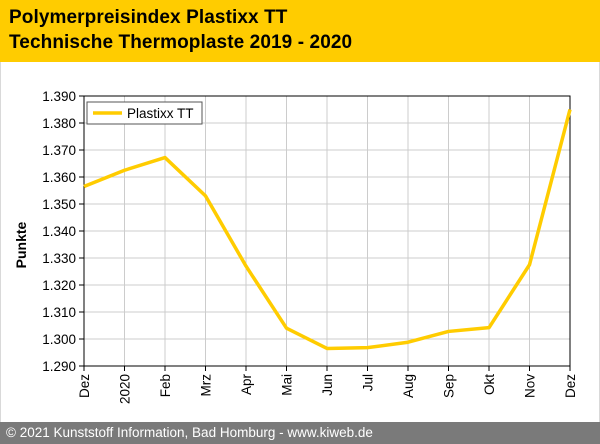 The height and width of the screenshot is (444, 600). I want to click on y-tick-label: 1.330, so click(59, 258).